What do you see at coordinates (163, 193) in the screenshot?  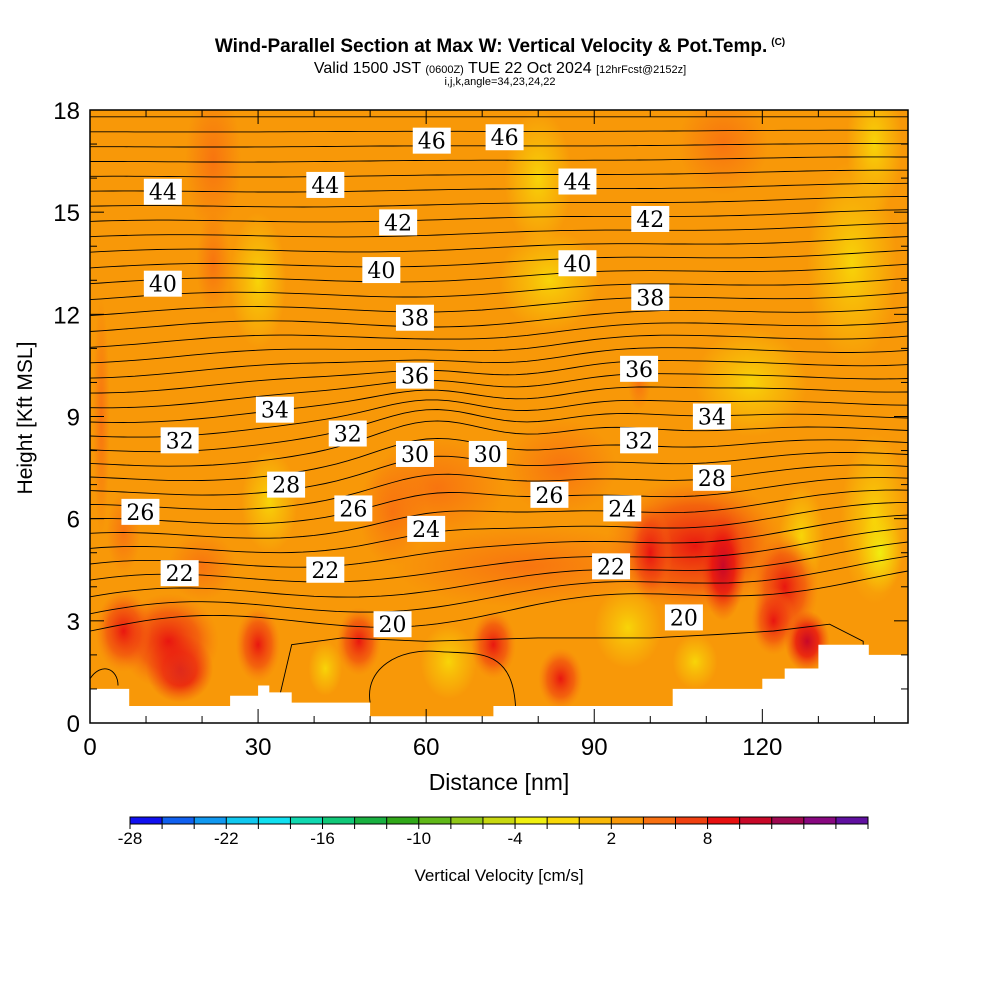 I see `contour-label-text: 44` at bounding box center [163, 193].